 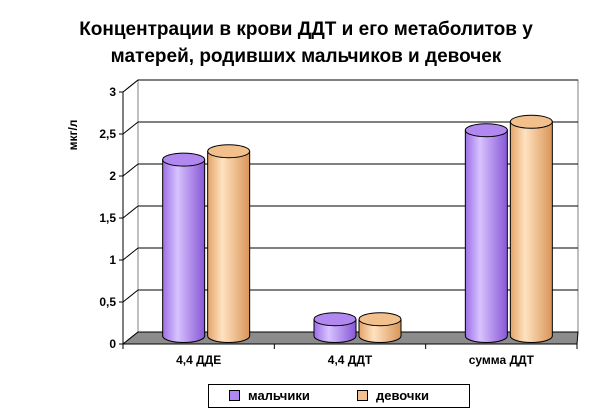 I want to click on legend-swatch-boys, so click(x=234, y=395).